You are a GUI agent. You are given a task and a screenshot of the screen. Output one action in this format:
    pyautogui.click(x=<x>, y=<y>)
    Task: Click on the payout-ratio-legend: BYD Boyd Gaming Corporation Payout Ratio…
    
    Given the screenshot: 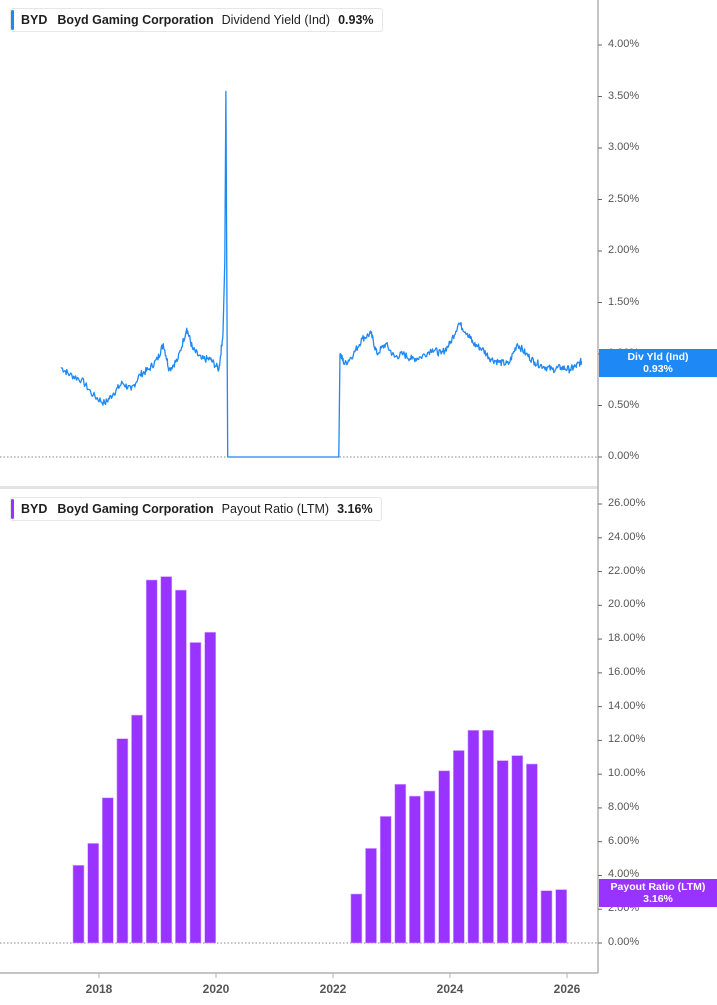 What is the action you would take?
    pyautogui.click(x=196, y=509)
    